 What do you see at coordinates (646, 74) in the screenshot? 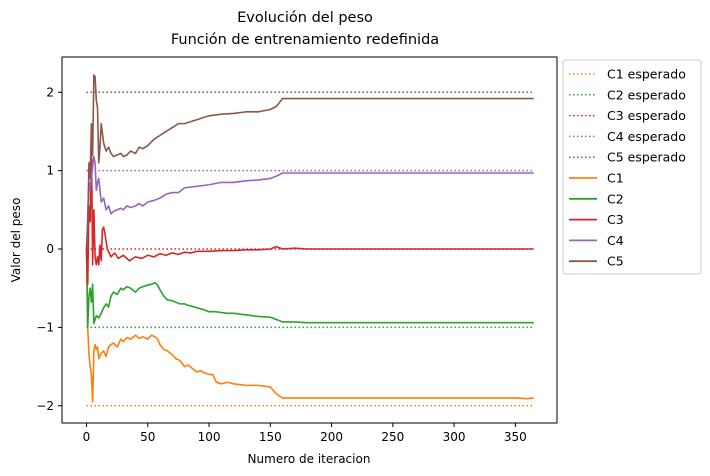
I see `legend-label: C1 esperado` at bounding box center [646, 74].